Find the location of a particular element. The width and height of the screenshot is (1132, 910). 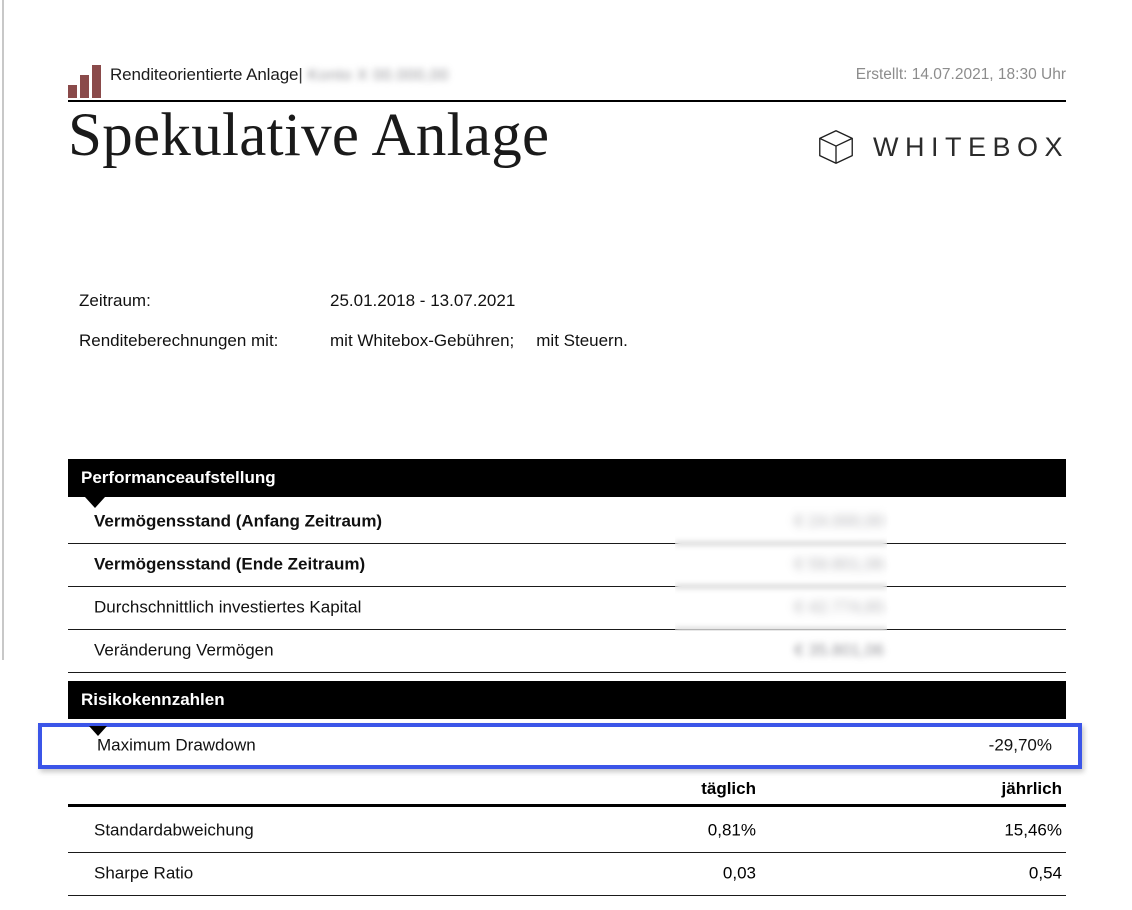

meta-row-period: Zeitraum: 25.01.2018 - 13.07.2021 is located at coordinates (529, 311).